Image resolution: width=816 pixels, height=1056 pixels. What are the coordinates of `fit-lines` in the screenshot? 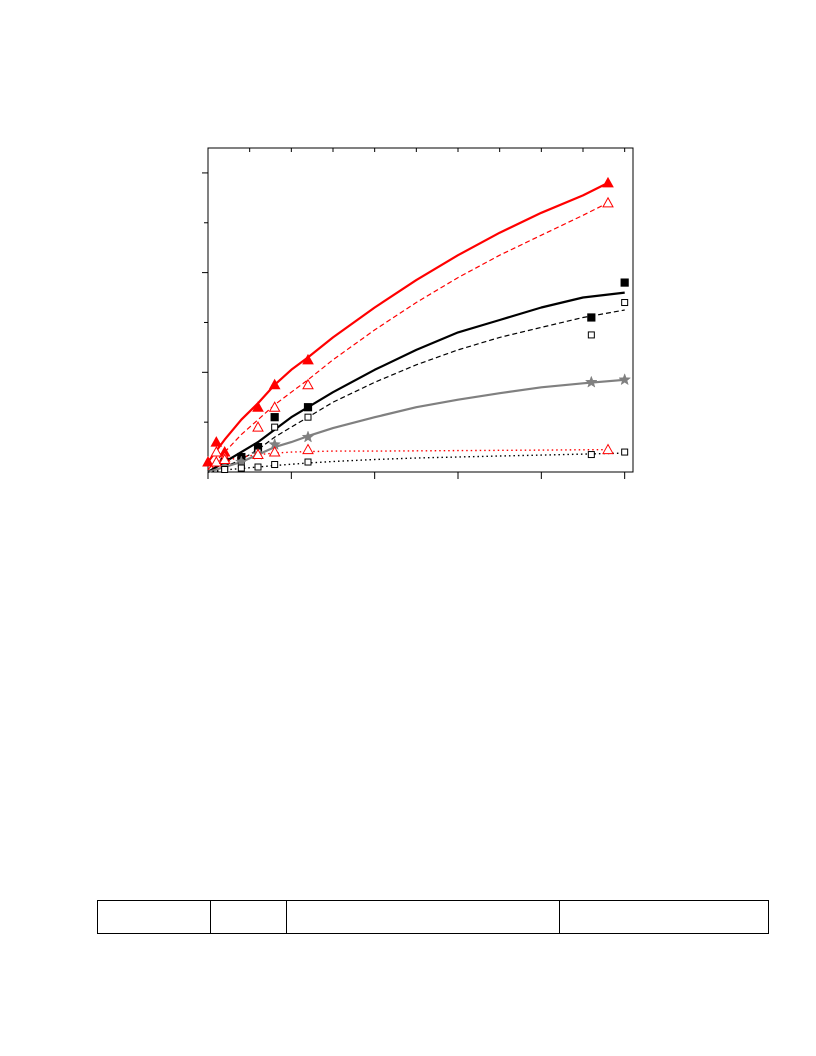 It's located at (416, 327).